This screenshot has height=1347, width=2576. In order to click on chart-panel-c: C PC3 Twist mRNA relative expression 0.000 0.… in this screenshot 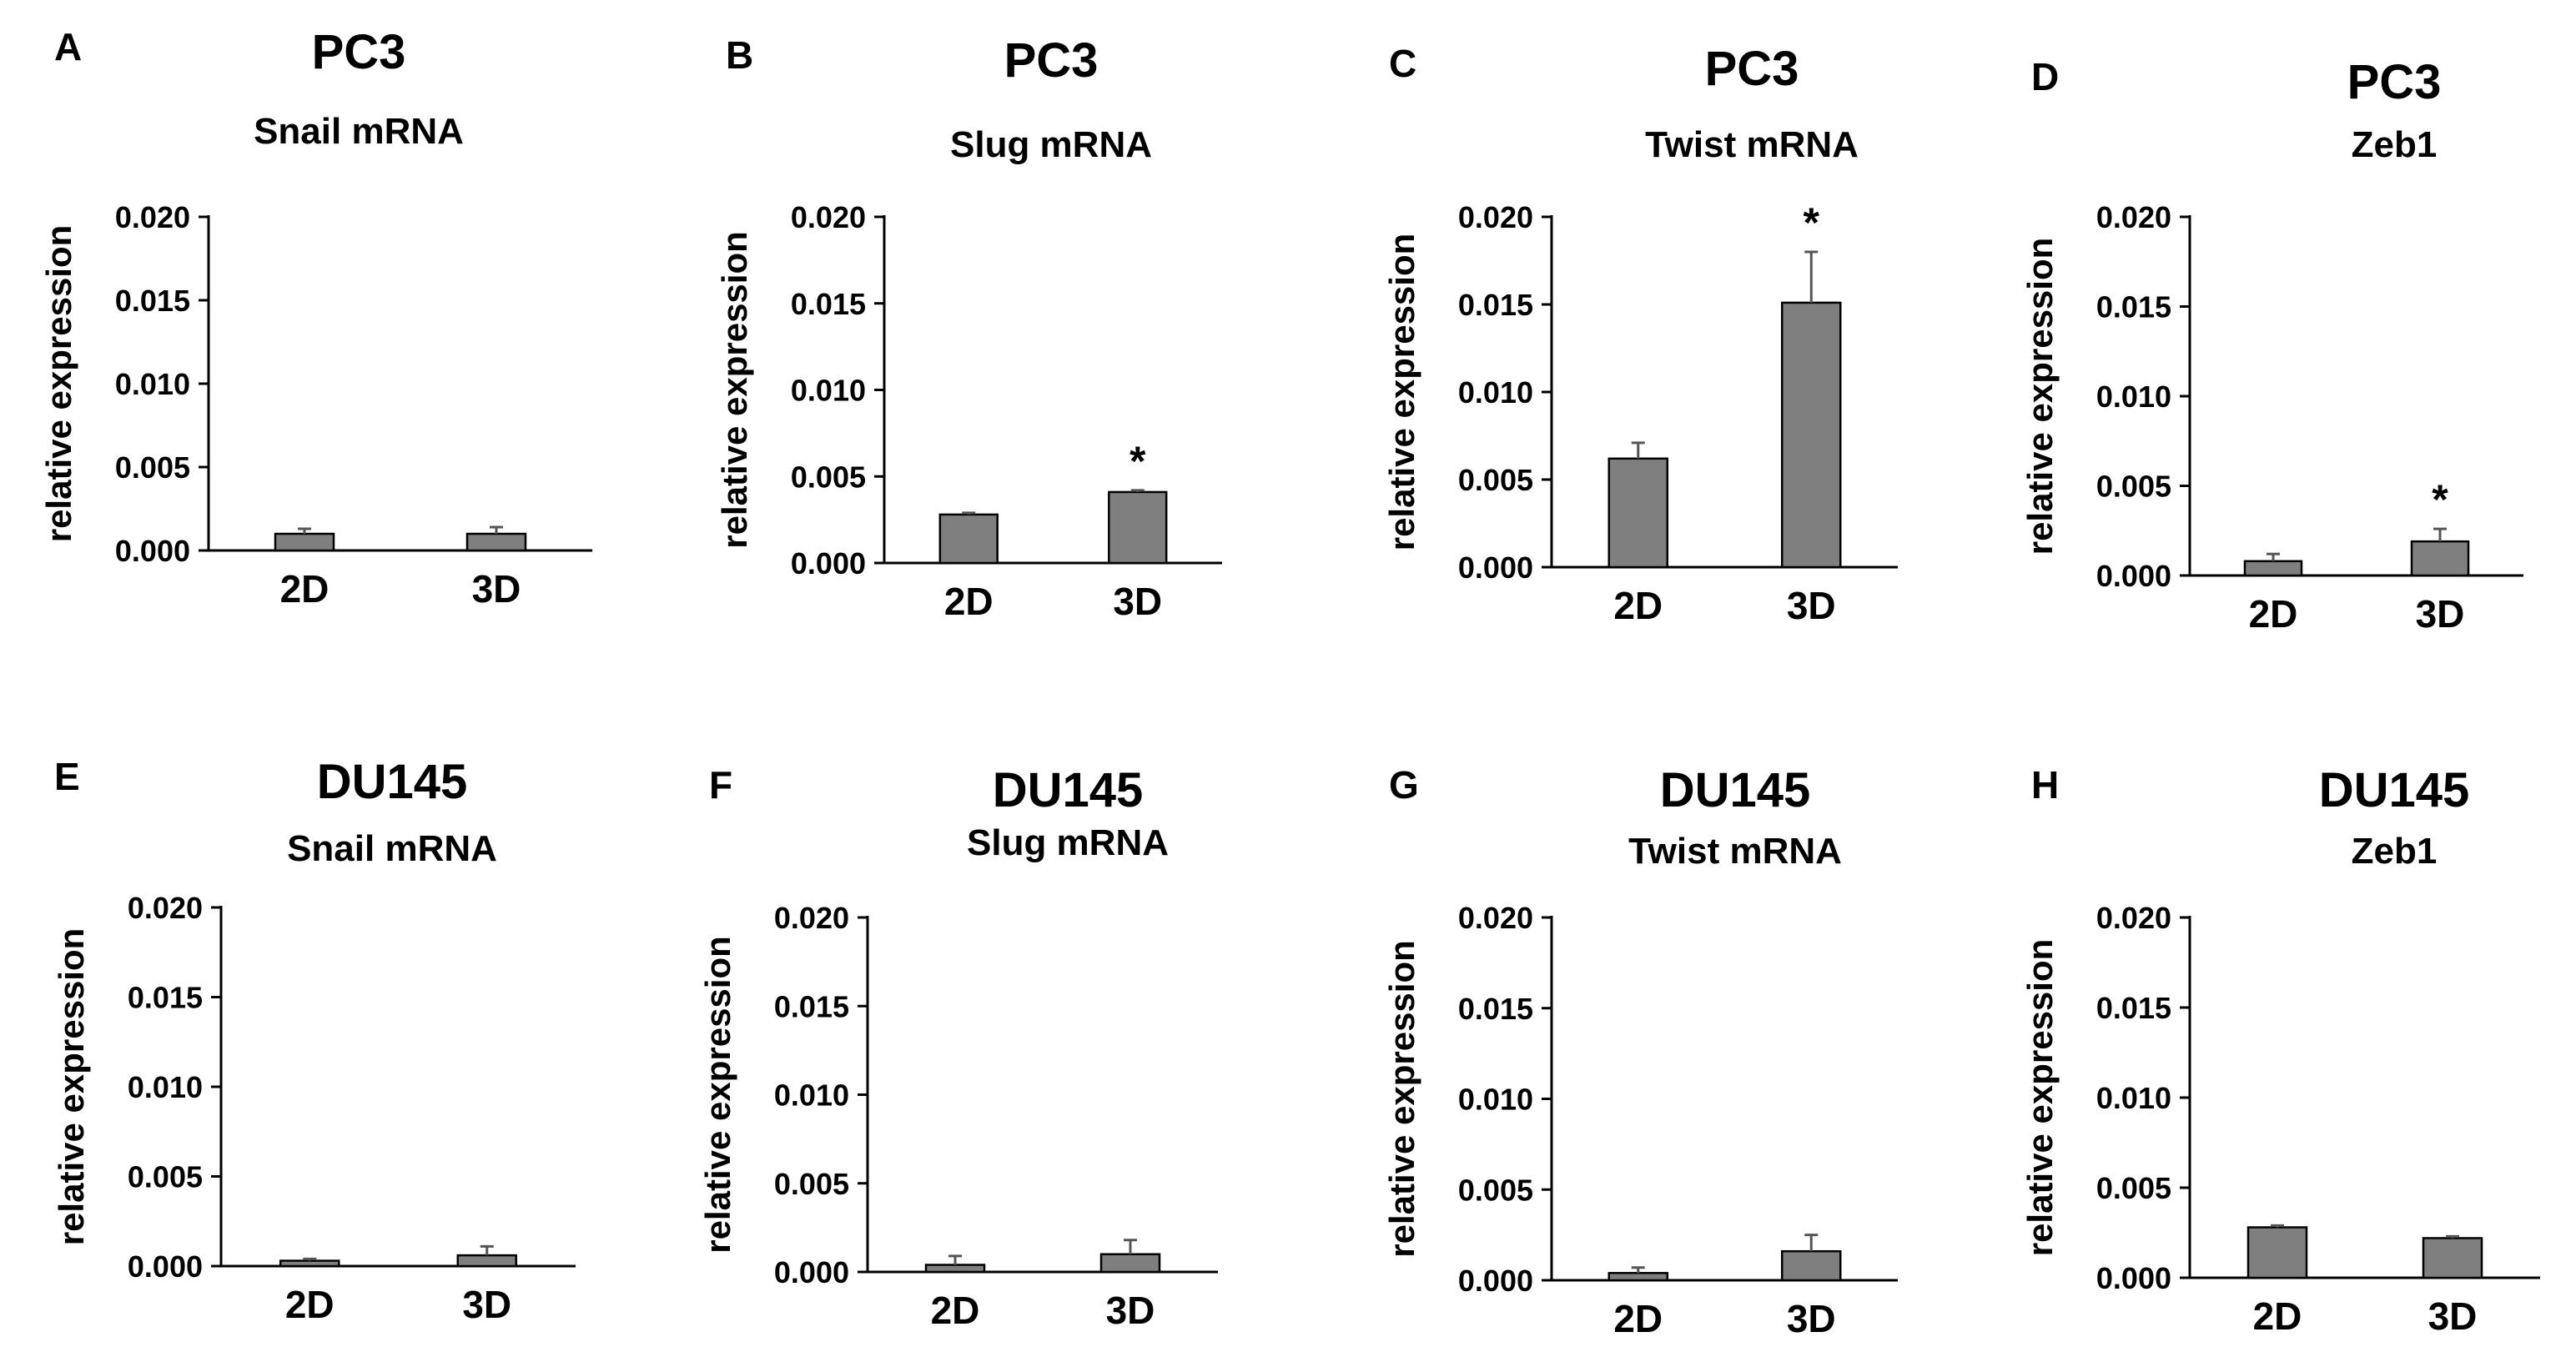, I will do `click(1640, 334)`.